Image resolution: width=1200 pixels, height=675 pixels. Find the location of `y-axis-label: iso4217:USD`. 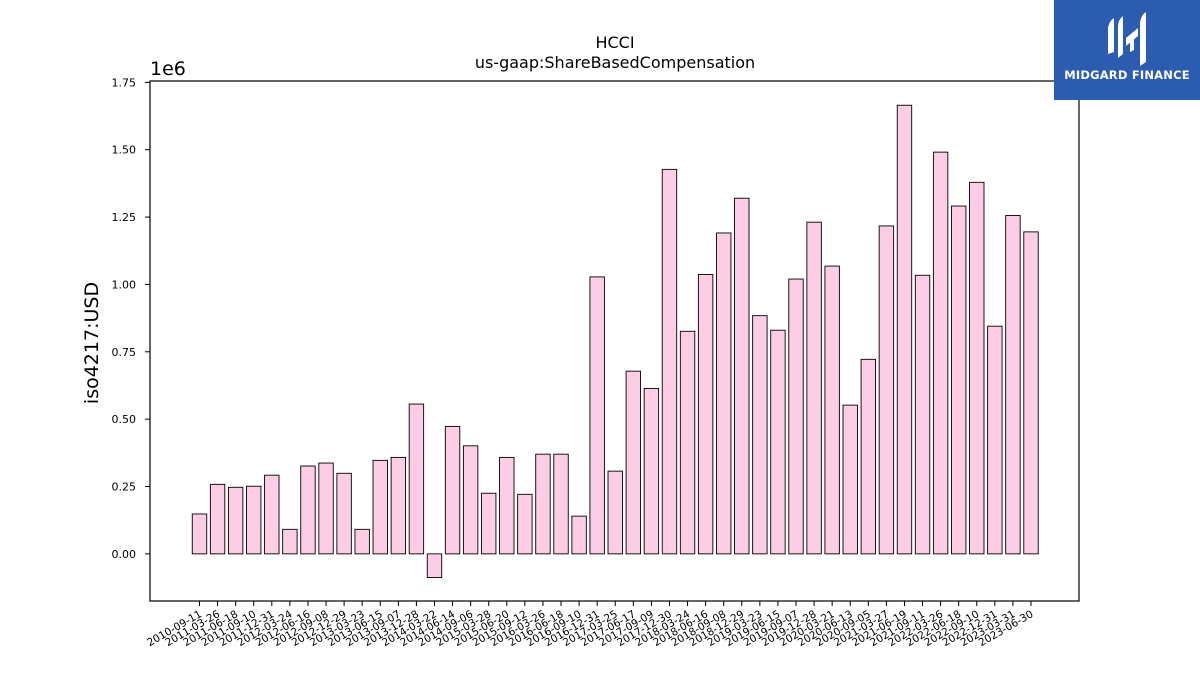

y-axis-label: iso4217:USD is located at coordinates (92, 343).